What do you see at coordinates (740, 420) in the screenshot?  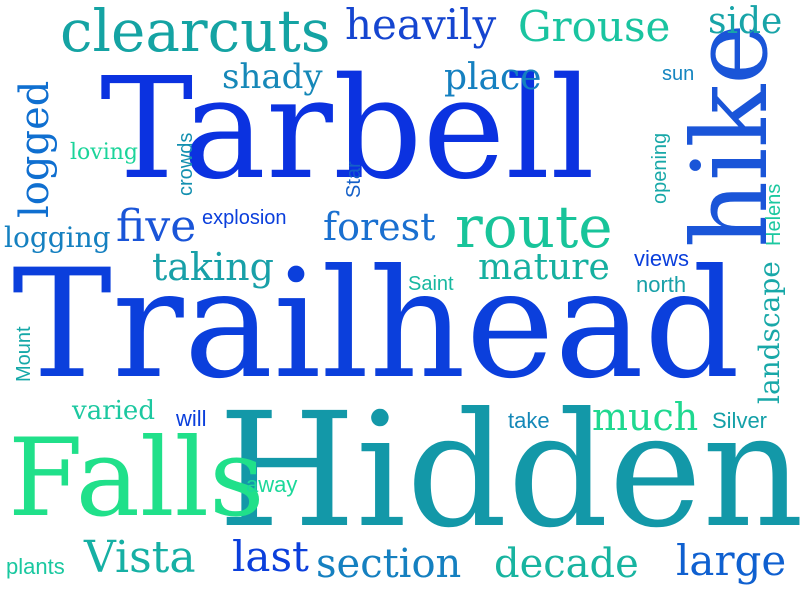 I see `word-silver: Silver` at bounding box center [740, 420].